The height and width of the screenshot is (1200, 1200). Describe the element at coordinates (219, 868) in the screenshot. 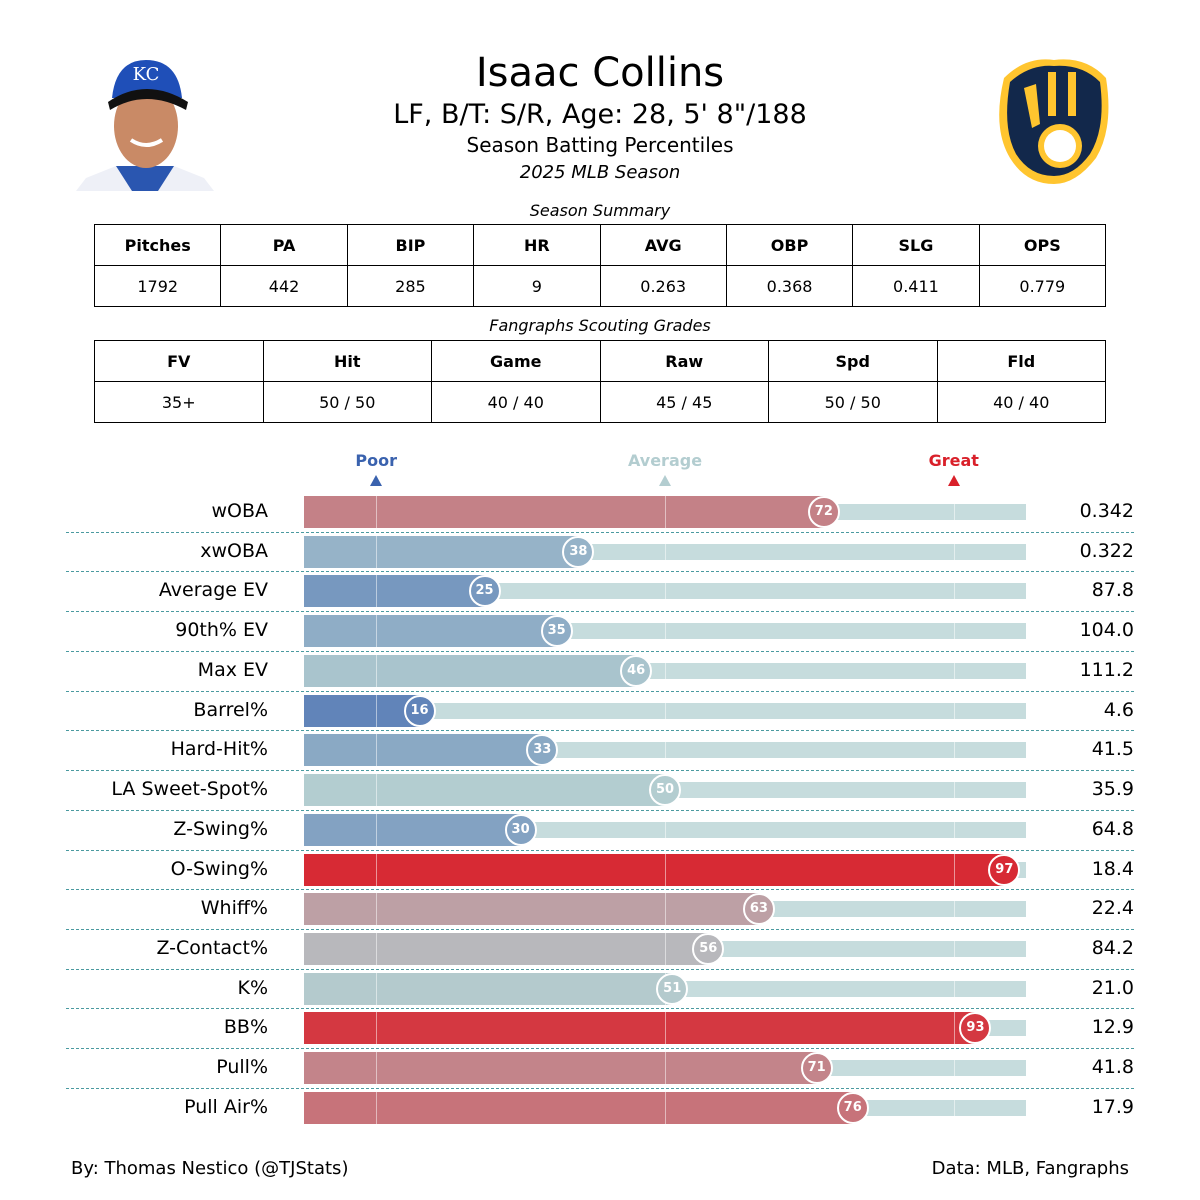

I see `metric-label: O-Swing%` at that location.